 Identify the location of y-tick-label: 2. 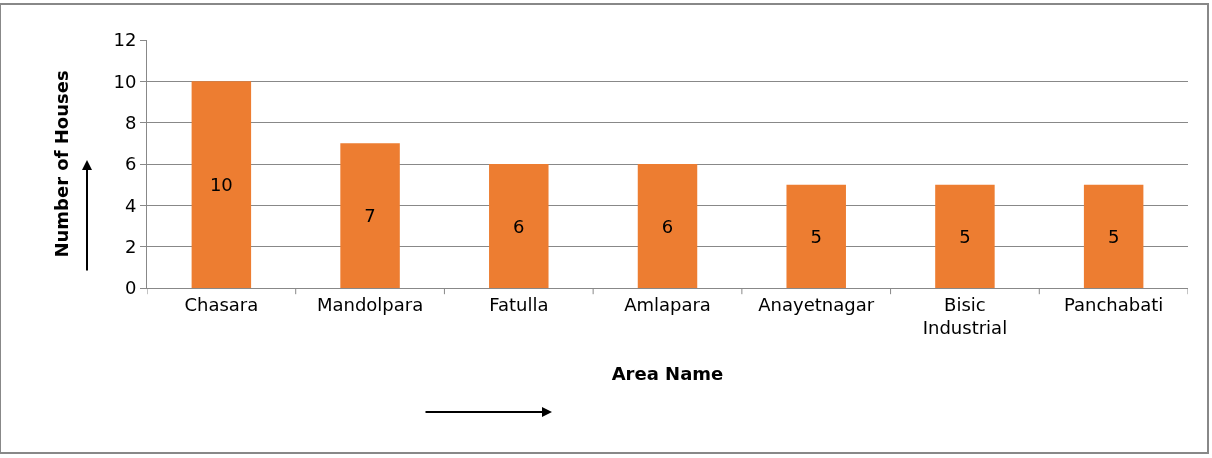
(130, 246).